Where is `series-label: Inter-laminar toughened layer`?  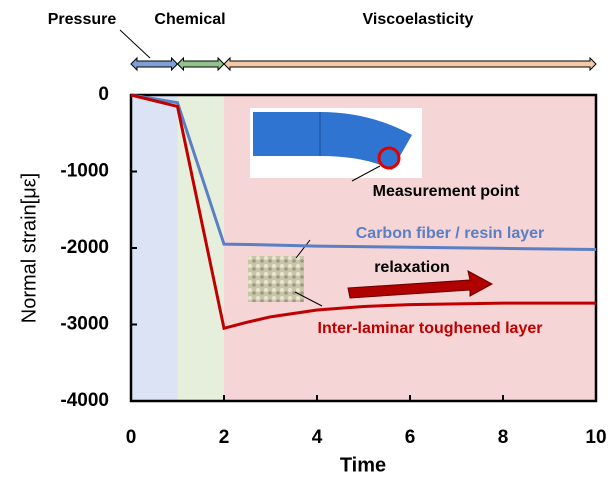 series-label: Inter-laminar toughened layer is located at coordinates (430, 328).